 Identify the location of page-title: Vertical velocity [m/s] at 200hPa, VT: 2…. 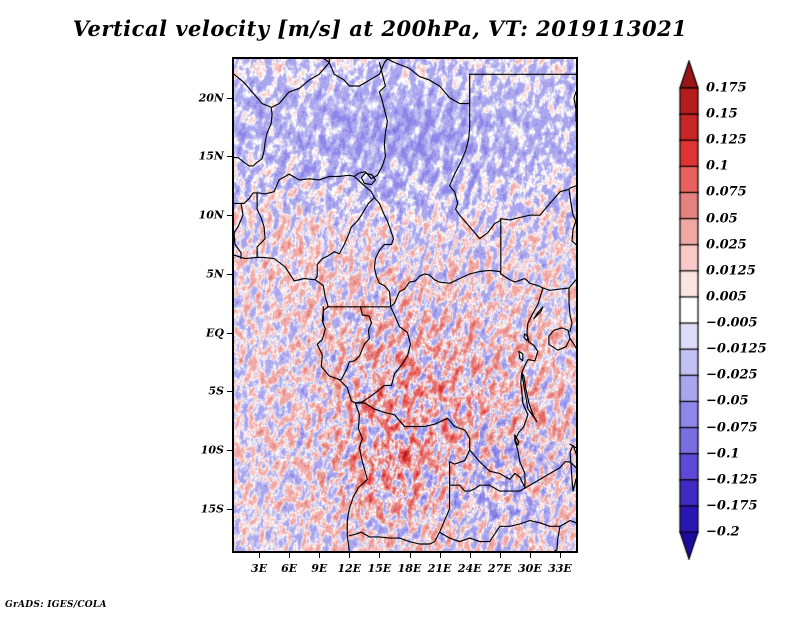
(380, 28).